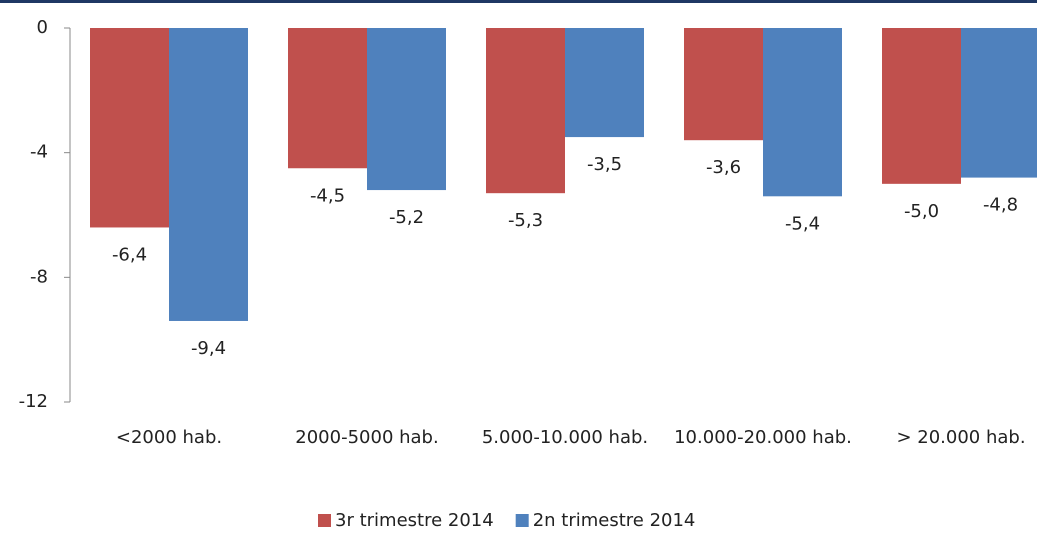 This screenshot has width=1037, height=533. Describe the element at coordinates (614, 520) in the screenshot. I see `legend-label: 2n trimestre 2014` at that location.